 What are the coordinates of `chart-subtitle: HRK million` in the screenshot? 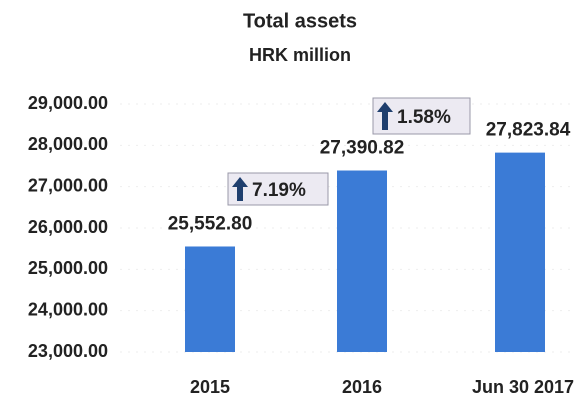 It's located at (300, 55).